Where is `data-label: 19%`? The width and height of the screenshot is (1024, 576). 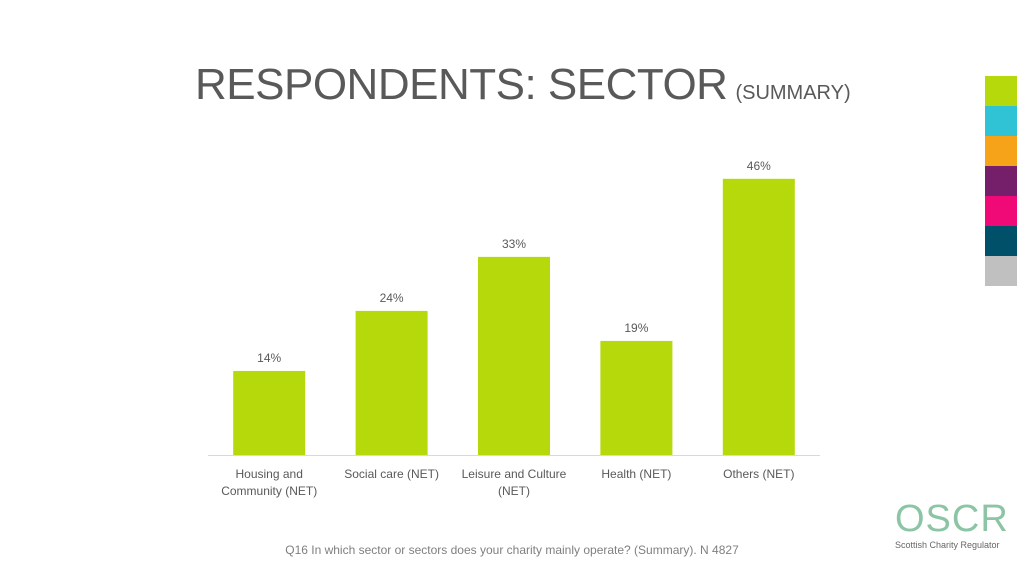 data-label: 19% is located at coordinates (636, 328).